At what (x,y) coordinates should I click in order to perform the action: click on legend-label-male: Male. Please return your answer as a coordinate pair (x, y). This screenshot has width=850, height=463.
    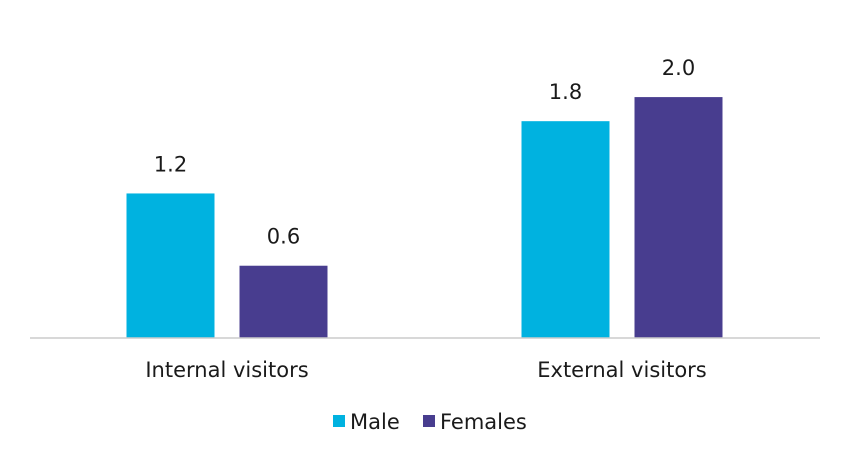
    Looking at the image, I should click on (375, 422).